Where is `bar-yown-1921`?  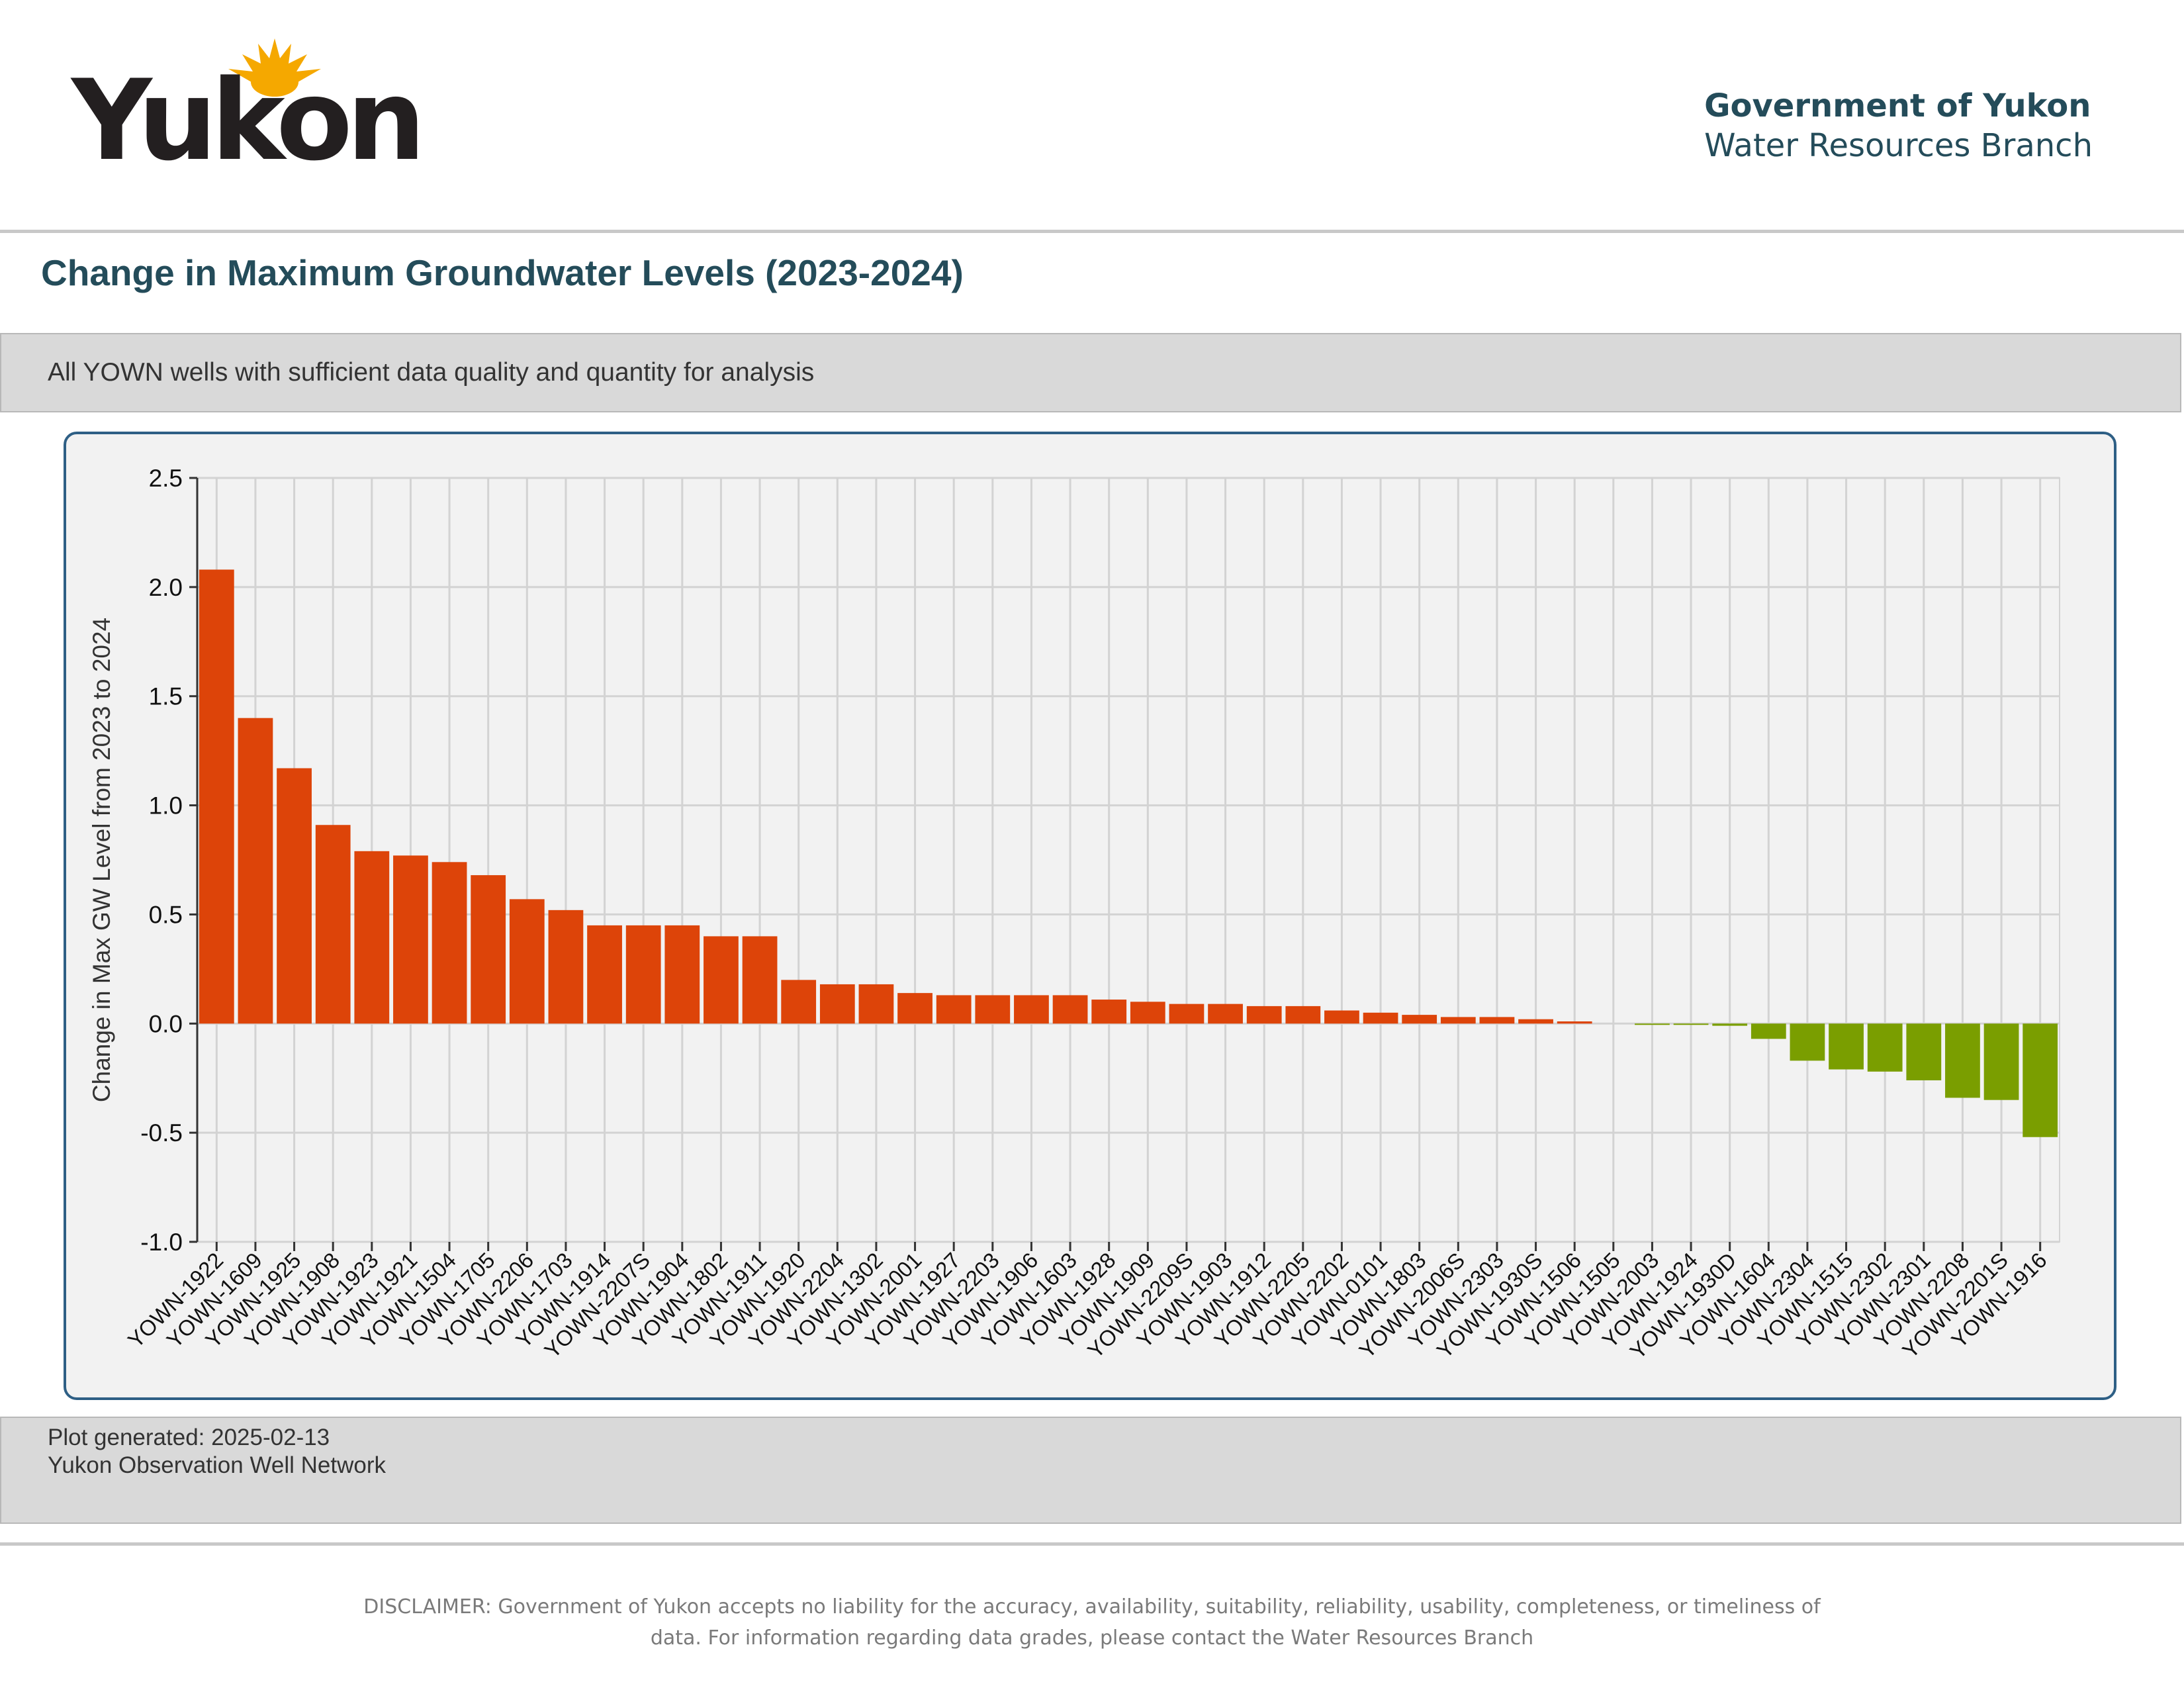 bar-yown-1921 is located at coordinates (410, 939).